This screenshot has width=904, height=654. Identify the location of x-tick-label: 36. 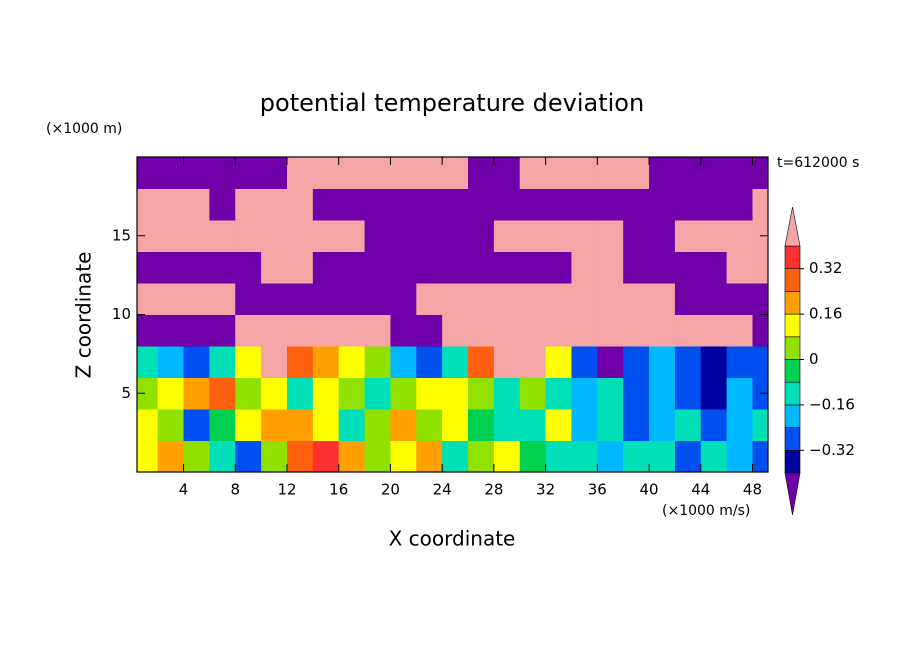
(597, 490).